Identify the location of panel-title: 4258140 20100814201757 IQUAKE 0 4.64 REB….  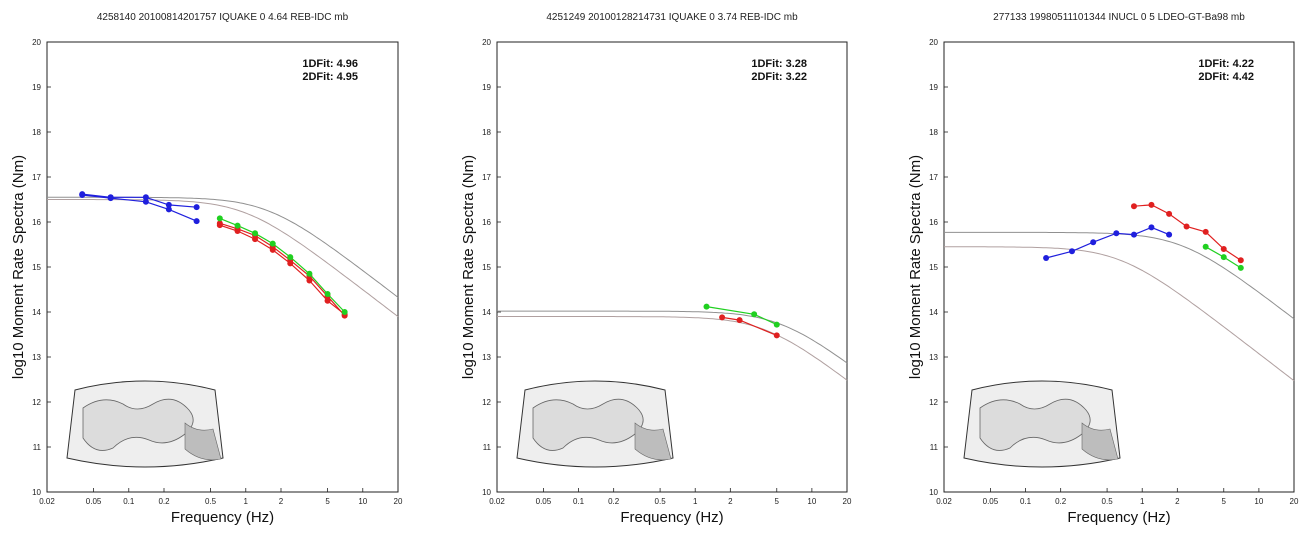
(223, 17).